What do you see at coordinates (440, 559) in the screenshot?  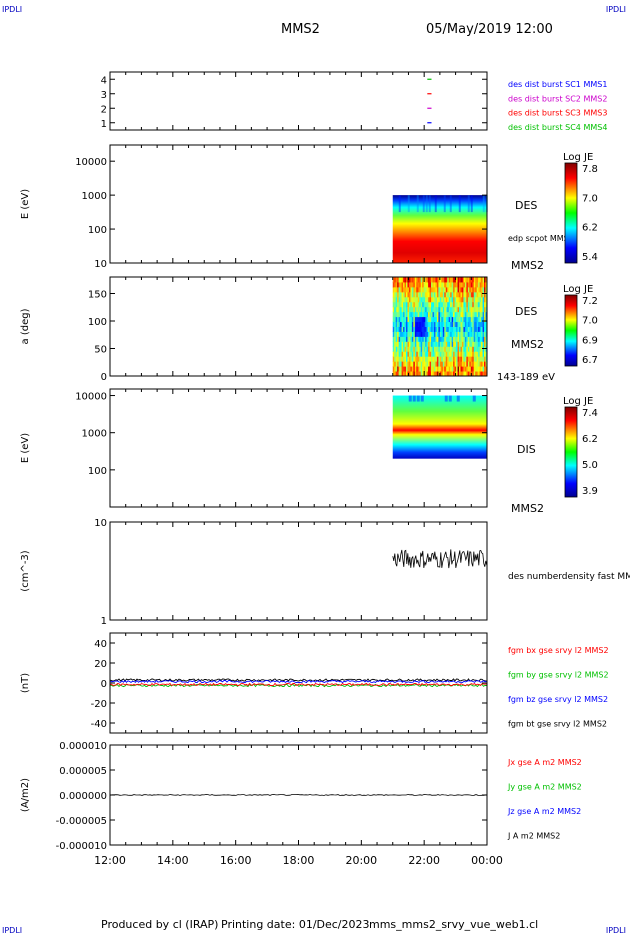 I see `density-line` at bounding box center [440, 559].